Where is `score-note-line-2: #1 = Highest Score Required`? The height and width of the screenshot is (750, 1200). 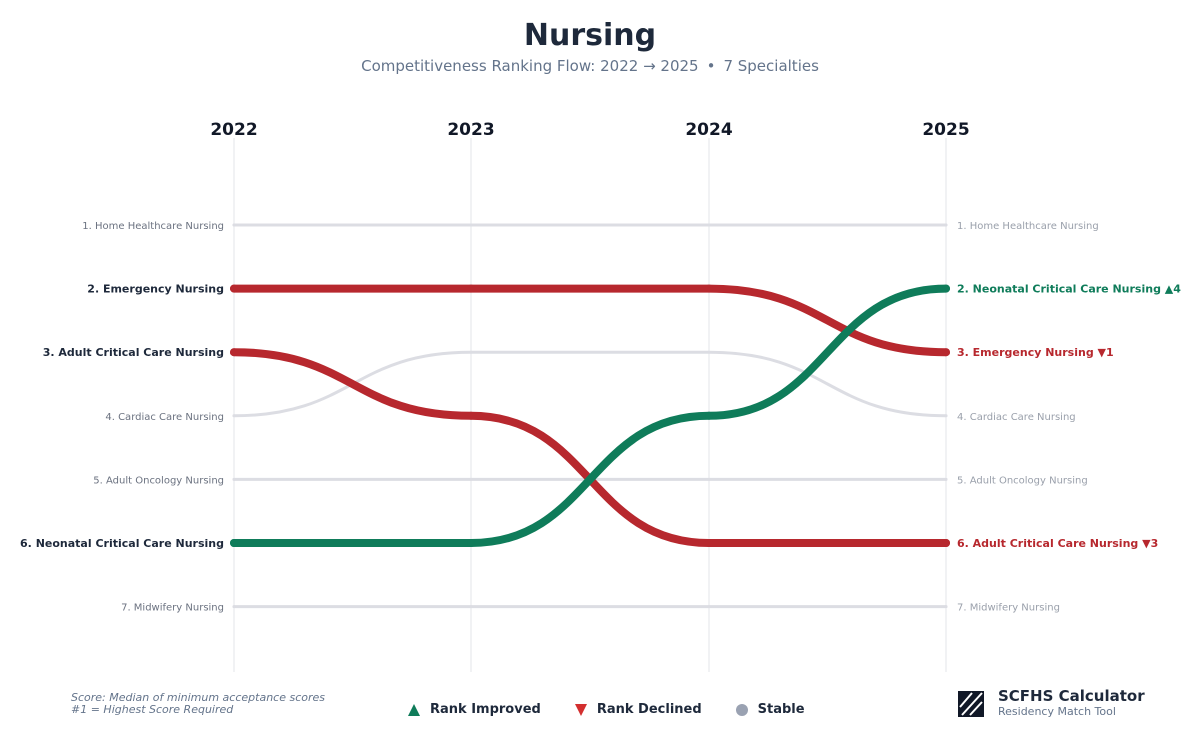 score-note-line-2: #1 = Highest Score Required is located at coordinates (152, 709).